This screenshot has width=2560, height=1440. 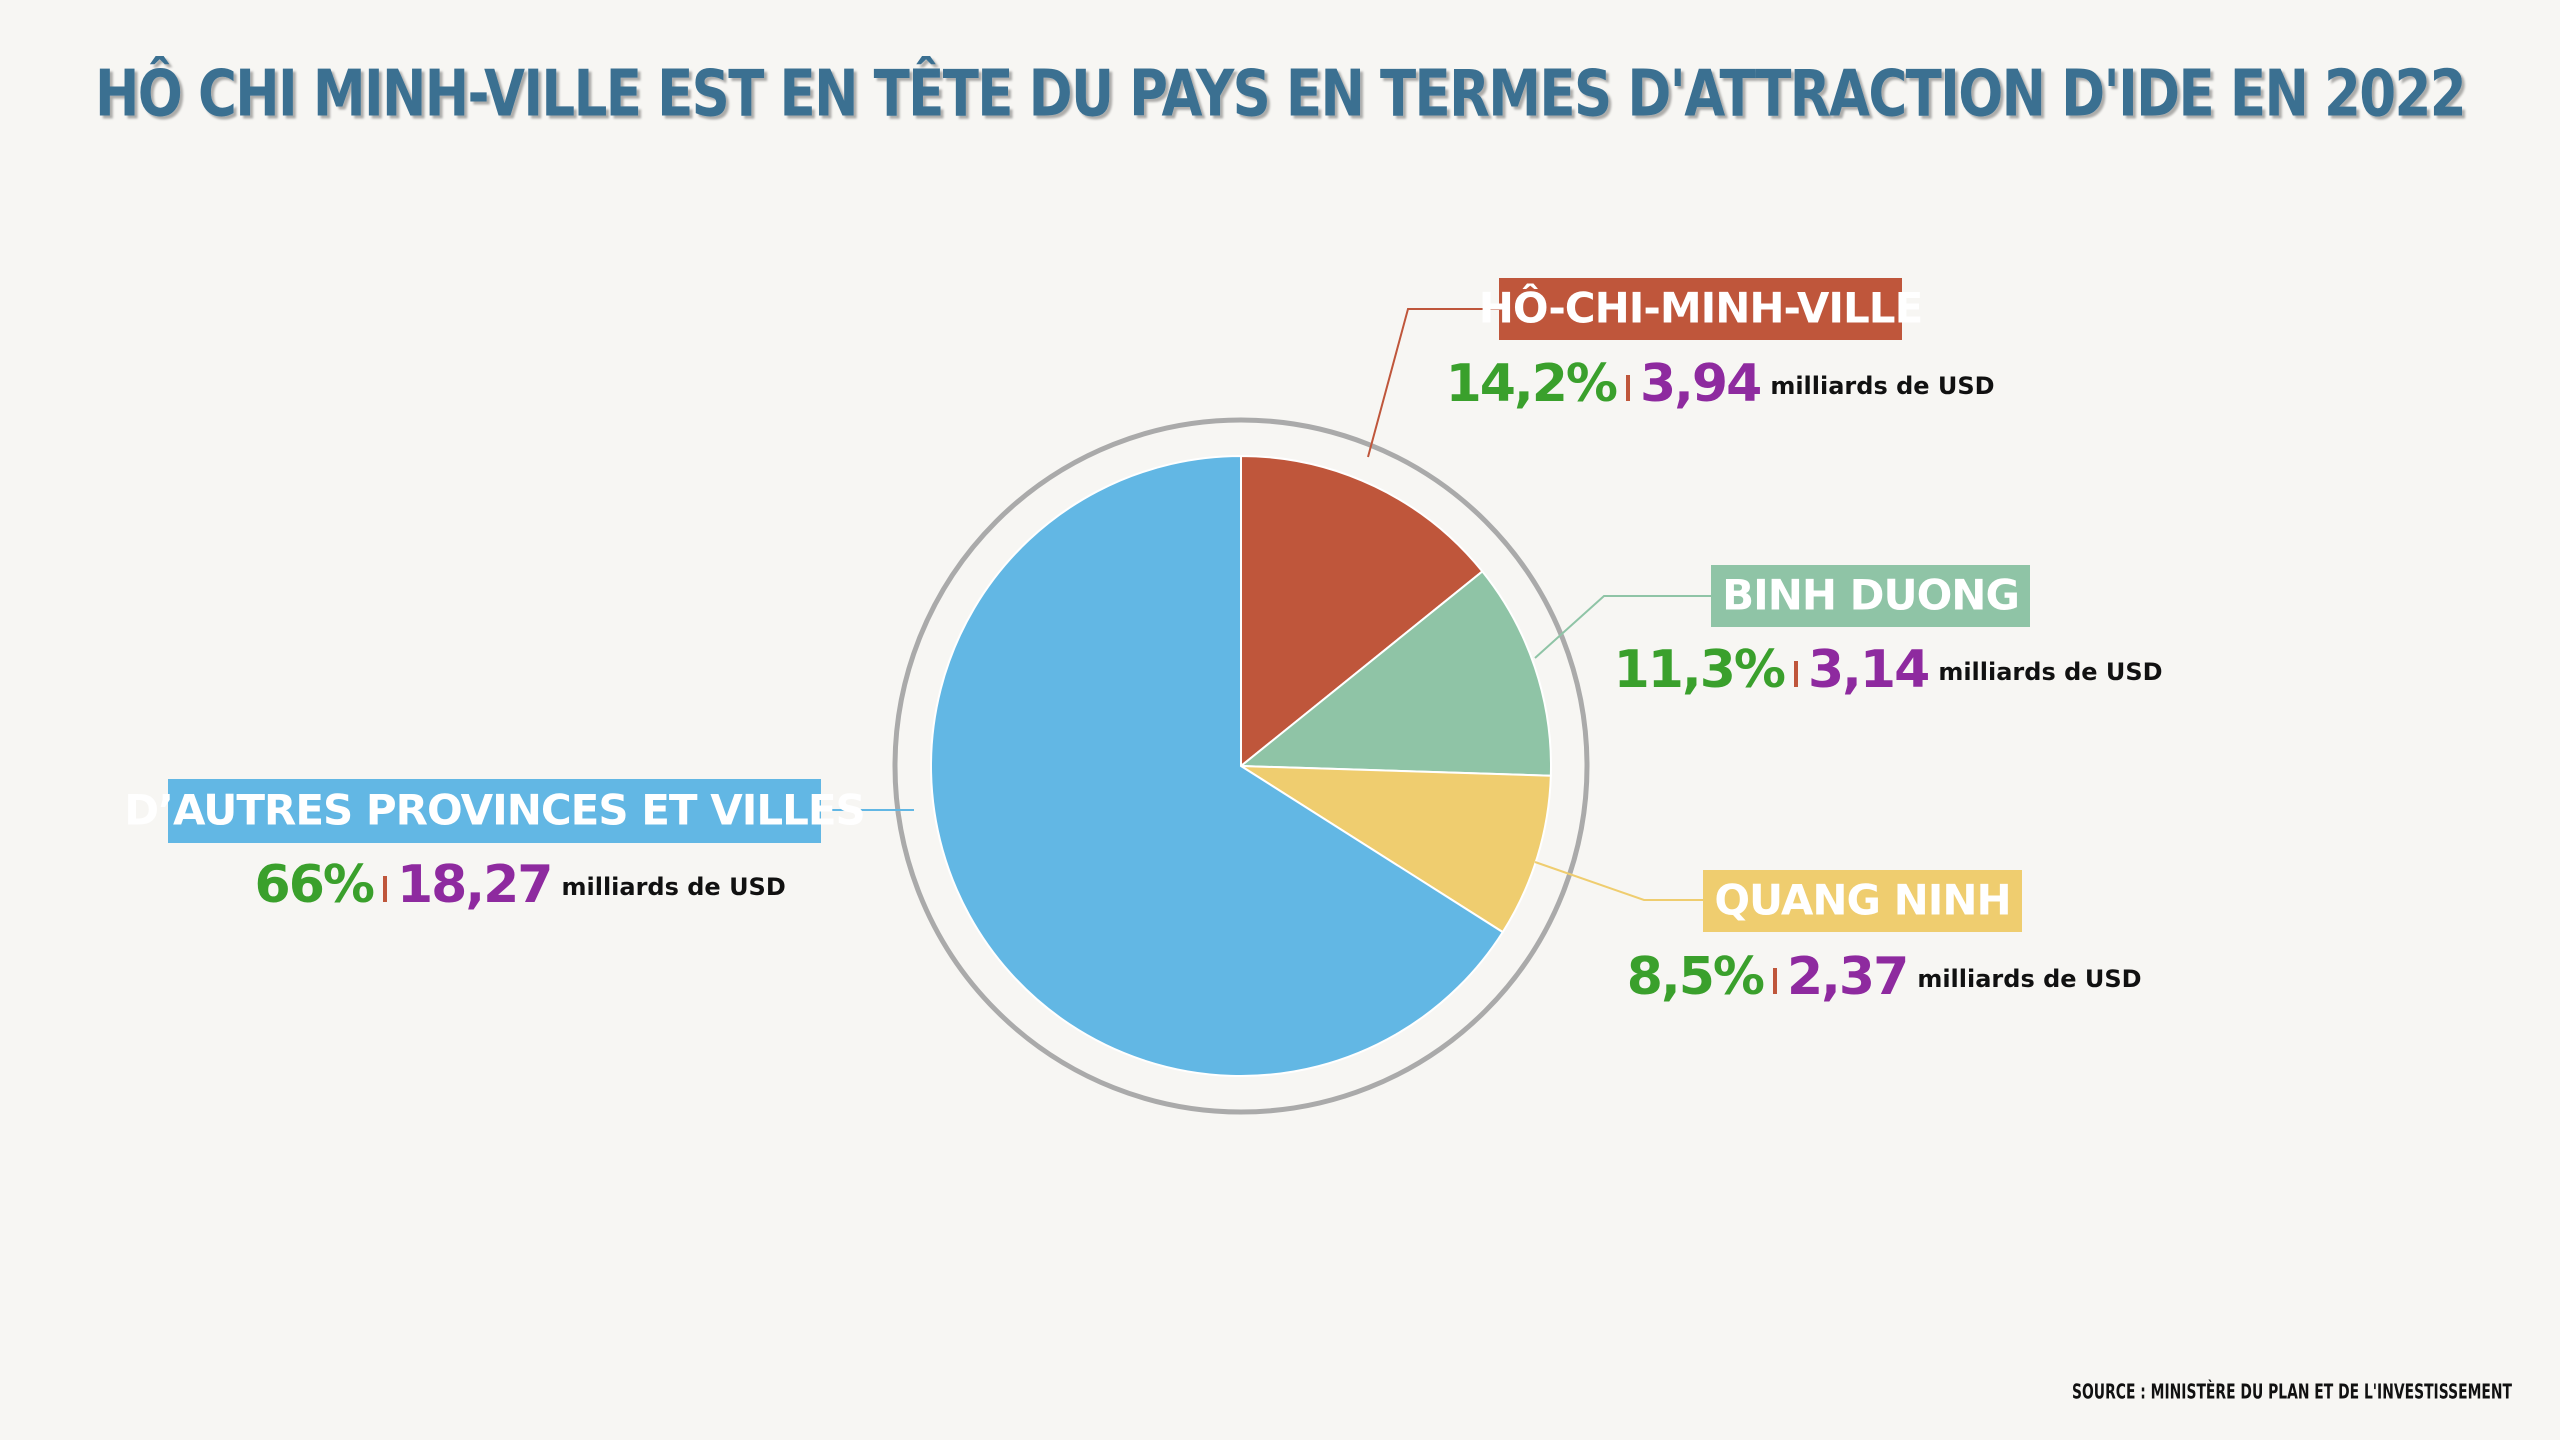 I want to click on amount-line: 2,37 milliards de USD, so click(x=1964, y=977).